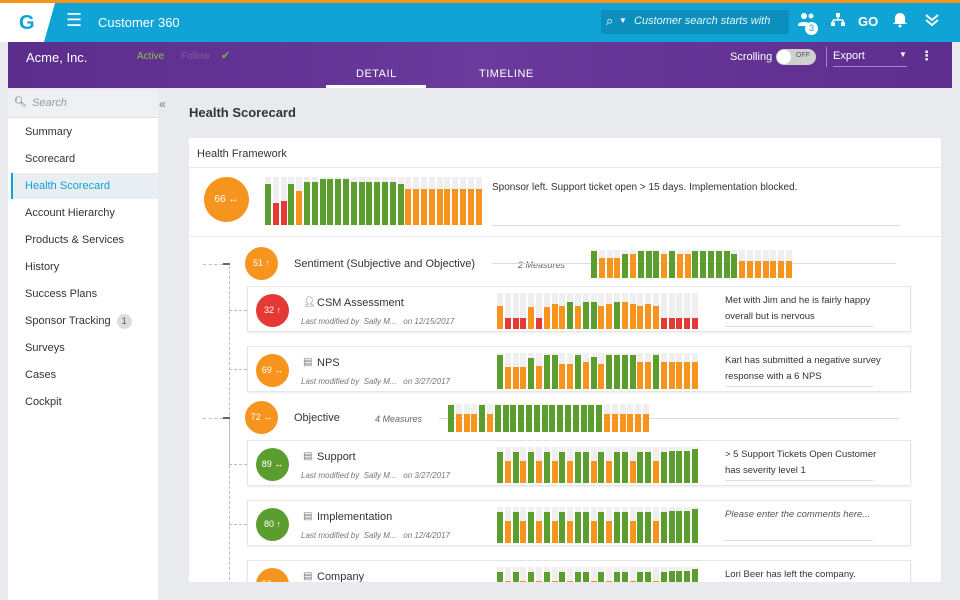 The height and width of the screenshot is (600, 960). Describe the element at coordinates (83, 104) in the screenshot. I see `sidebar-search-input: 🔍︎ Search` at that location.